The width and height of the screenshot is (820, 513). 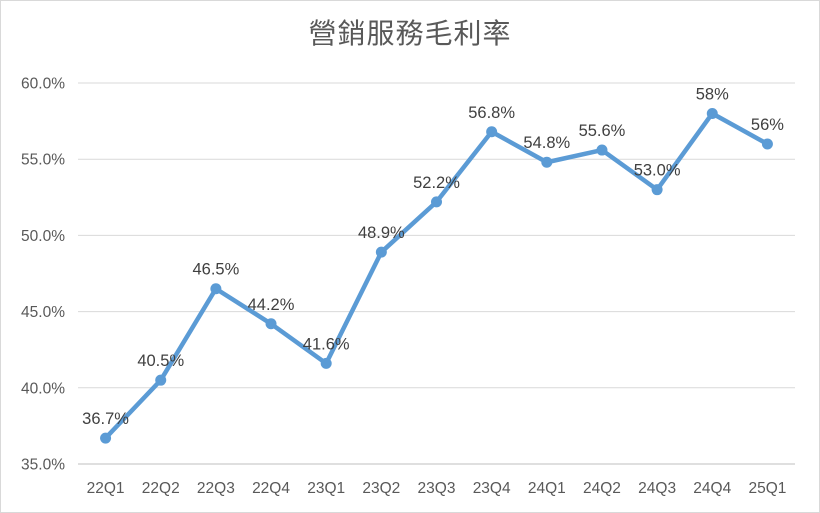 What do you see at coordinates (767, 125) in the screenshot?
I see `data-point-label: 56%` at bounding box center [767, 125].